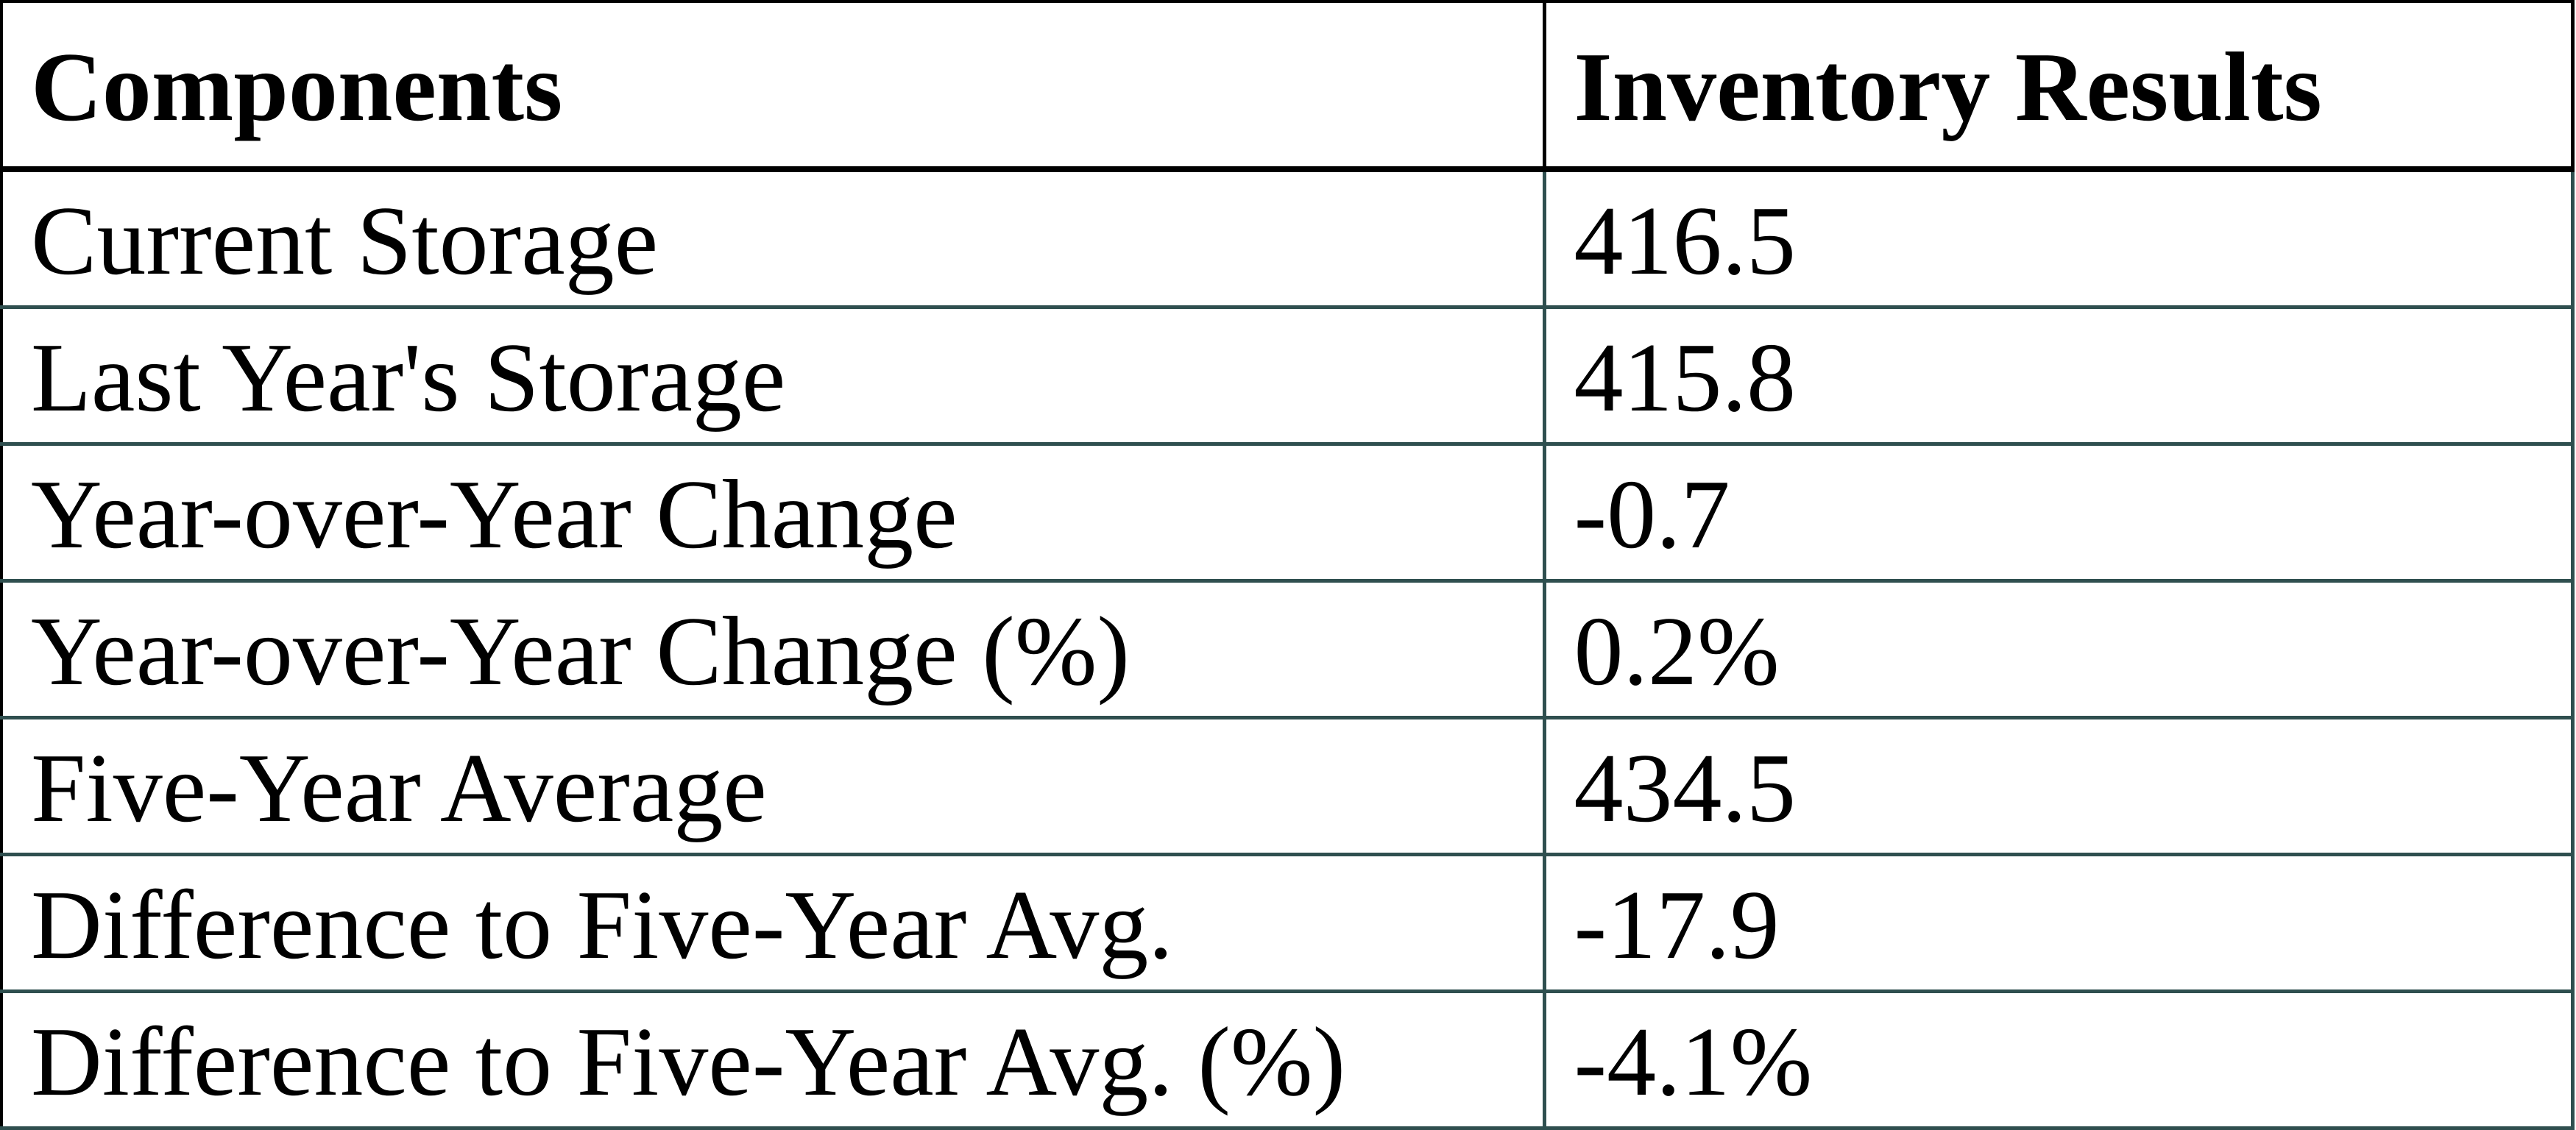  Describe the element at coordinates (2058, 375) in the screenshot. I see `result-cell: 415.8` at that location.